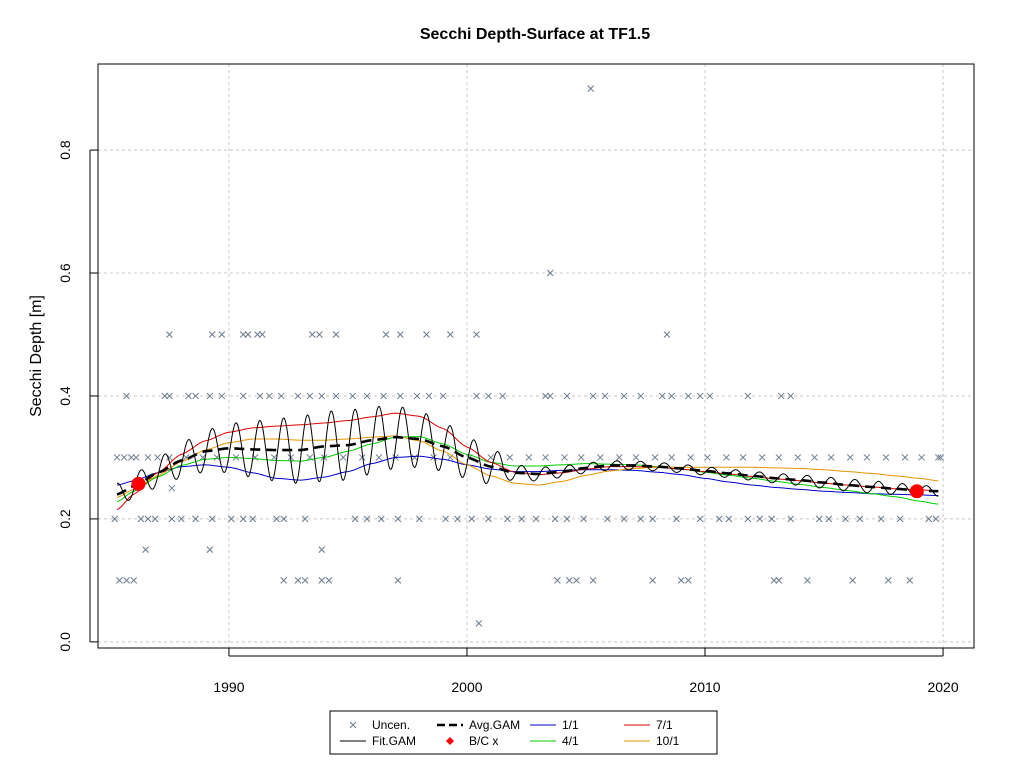 This screenshot has height=768, width=1024. Describe the element at coordinates (483, 741) in the screenshot. I see `legend-label-bc: B/C x` at that location.